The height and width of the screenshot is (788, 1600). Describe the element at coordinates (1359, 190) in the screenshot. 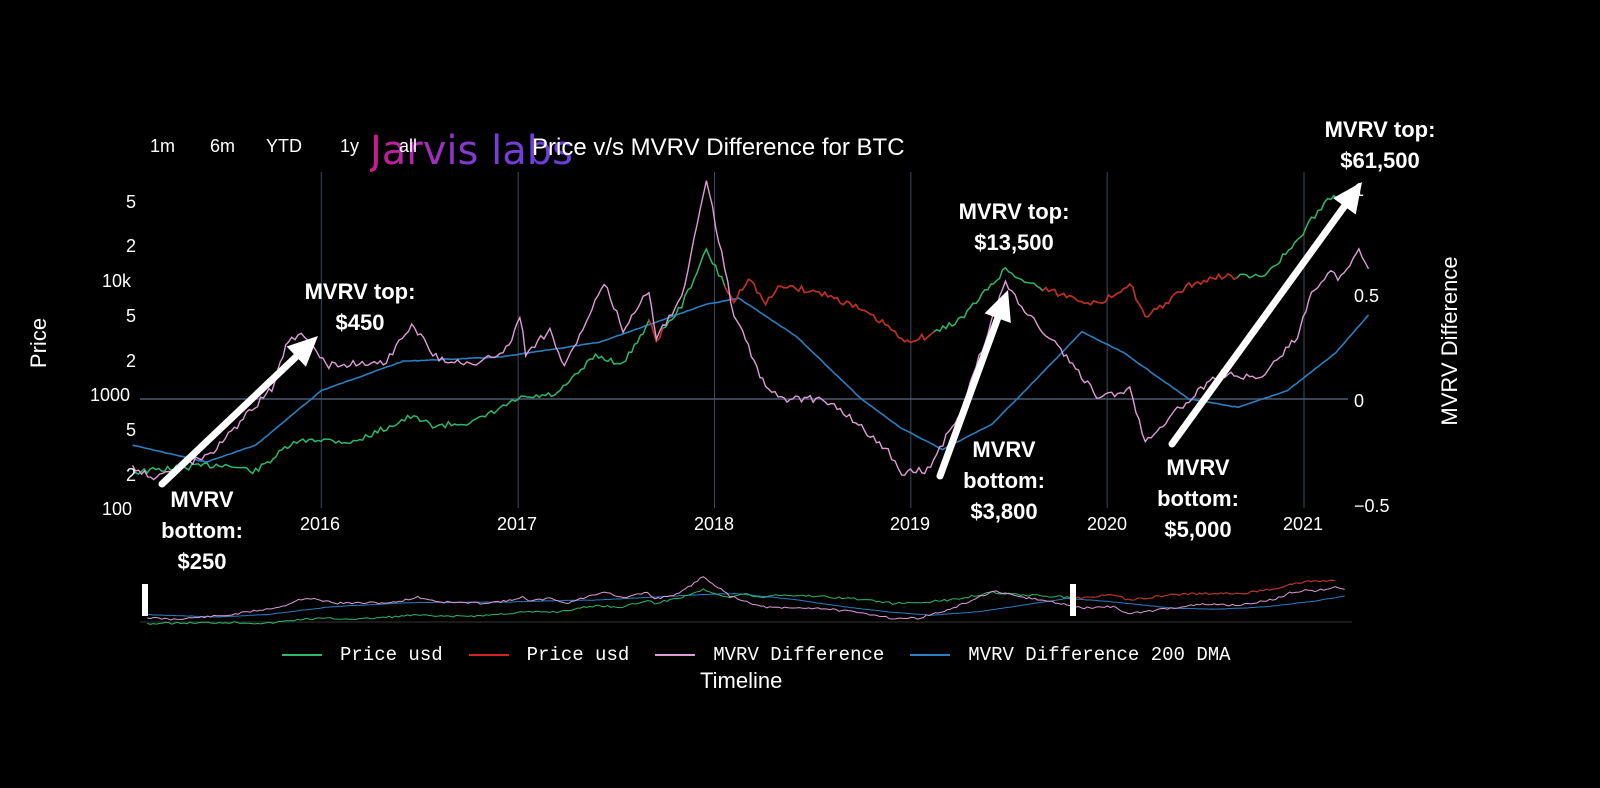

I see `y-right-tick: 1` at that location.